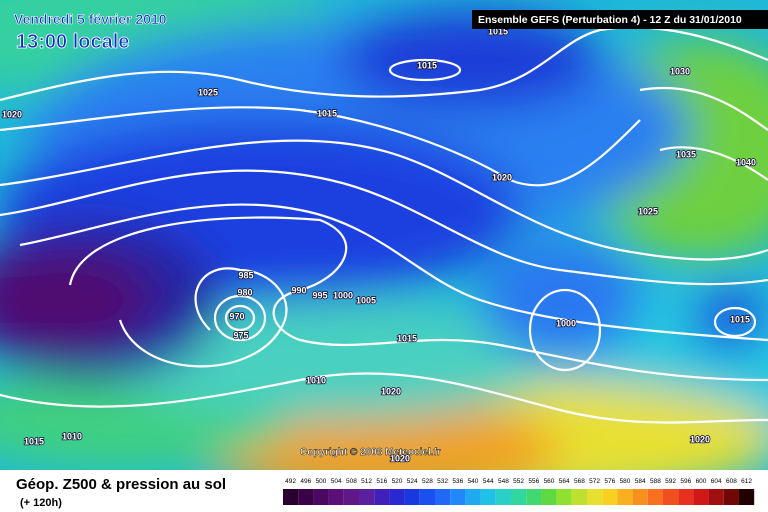  I want to click on legend-label: 596, so click(685, 481).